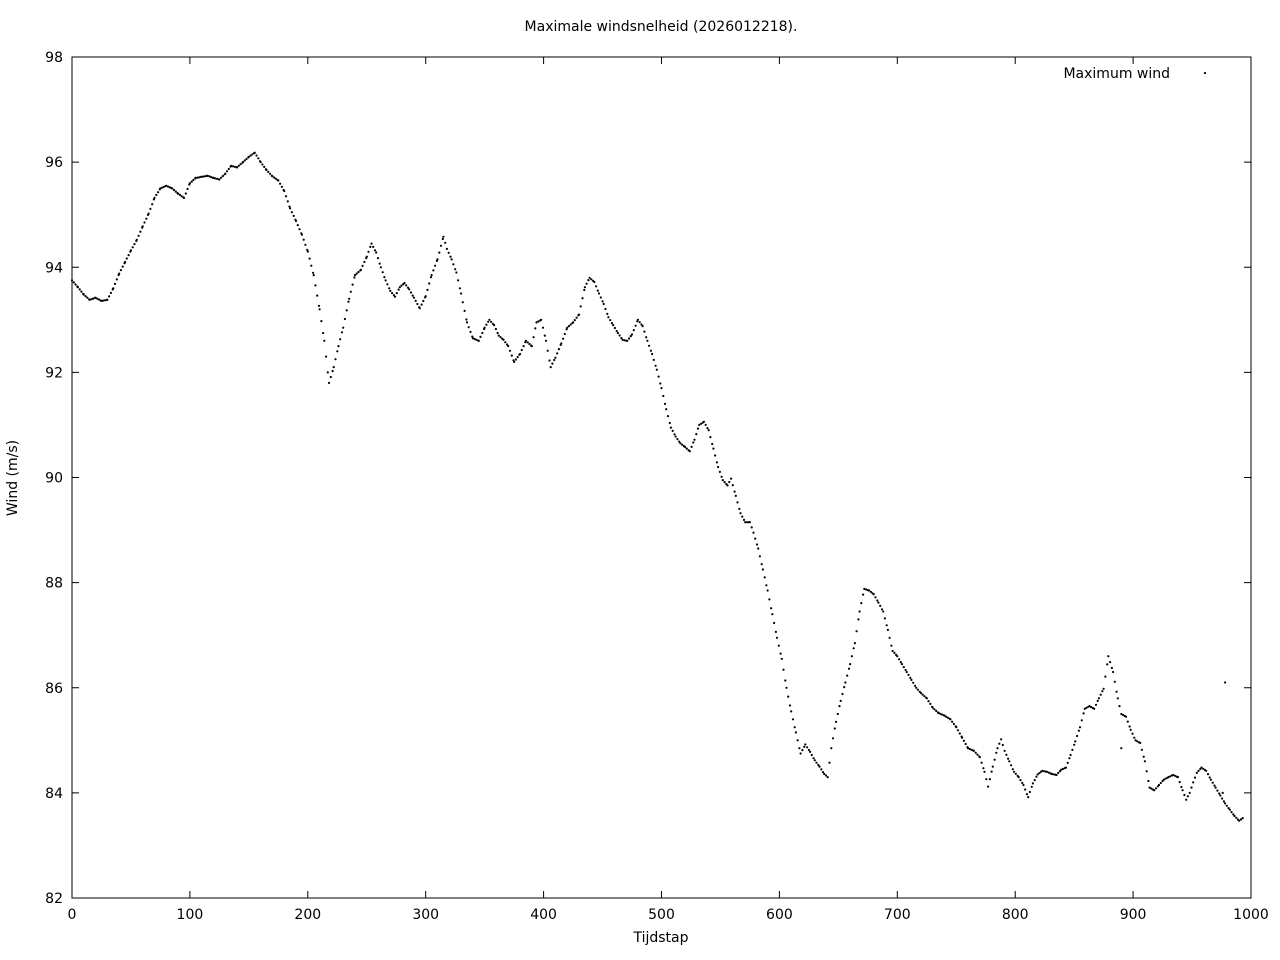 The height and width of the screenshot is (960, 1280). What do you see at coordinates (54, 163) in the screenshot?
I see `y-tick-label: 96` at bounding box center [54, 163].